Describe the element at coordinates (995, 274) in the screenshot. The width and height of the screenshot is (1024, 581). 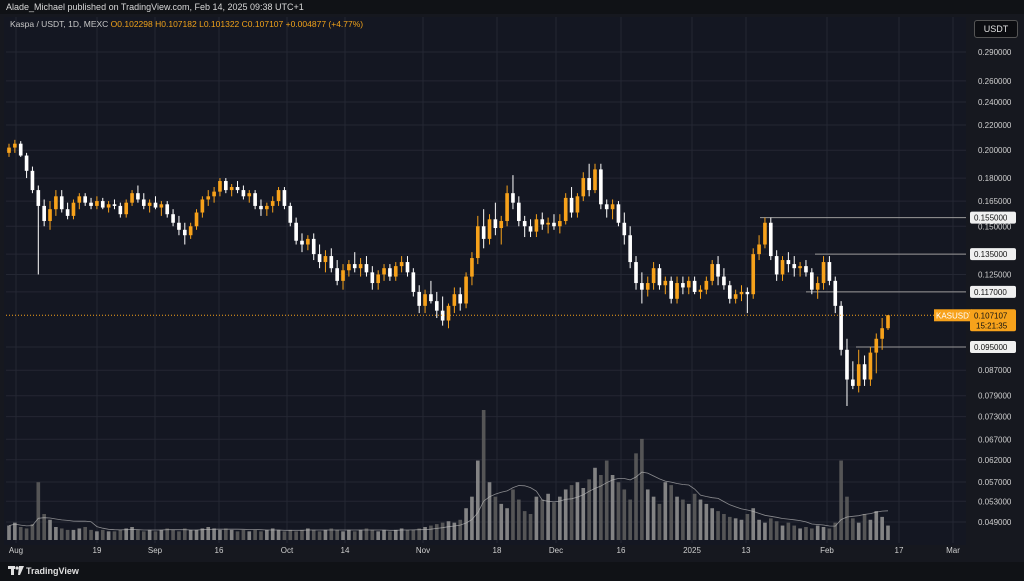
I see `y-tick-label: 0.125000` at that location.